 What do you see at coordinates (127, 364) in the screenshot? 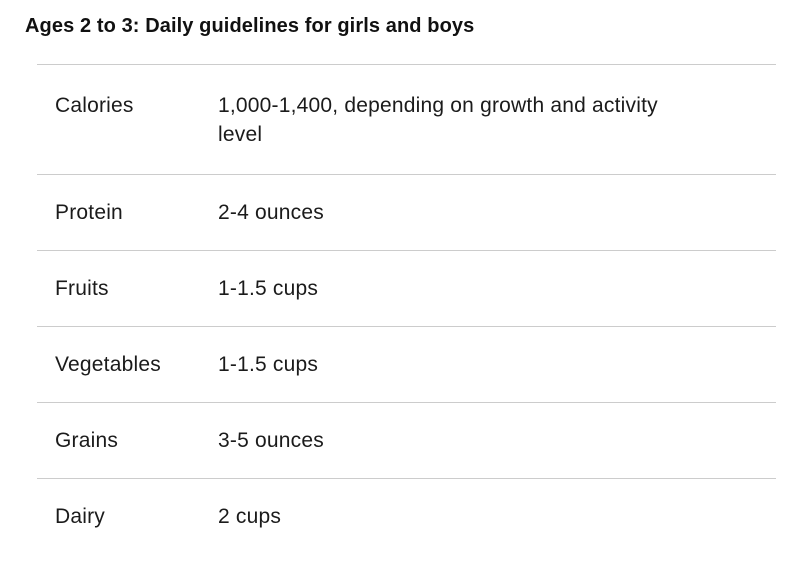
I see `row-label: Vegetables` at bounding box center [127, 364].